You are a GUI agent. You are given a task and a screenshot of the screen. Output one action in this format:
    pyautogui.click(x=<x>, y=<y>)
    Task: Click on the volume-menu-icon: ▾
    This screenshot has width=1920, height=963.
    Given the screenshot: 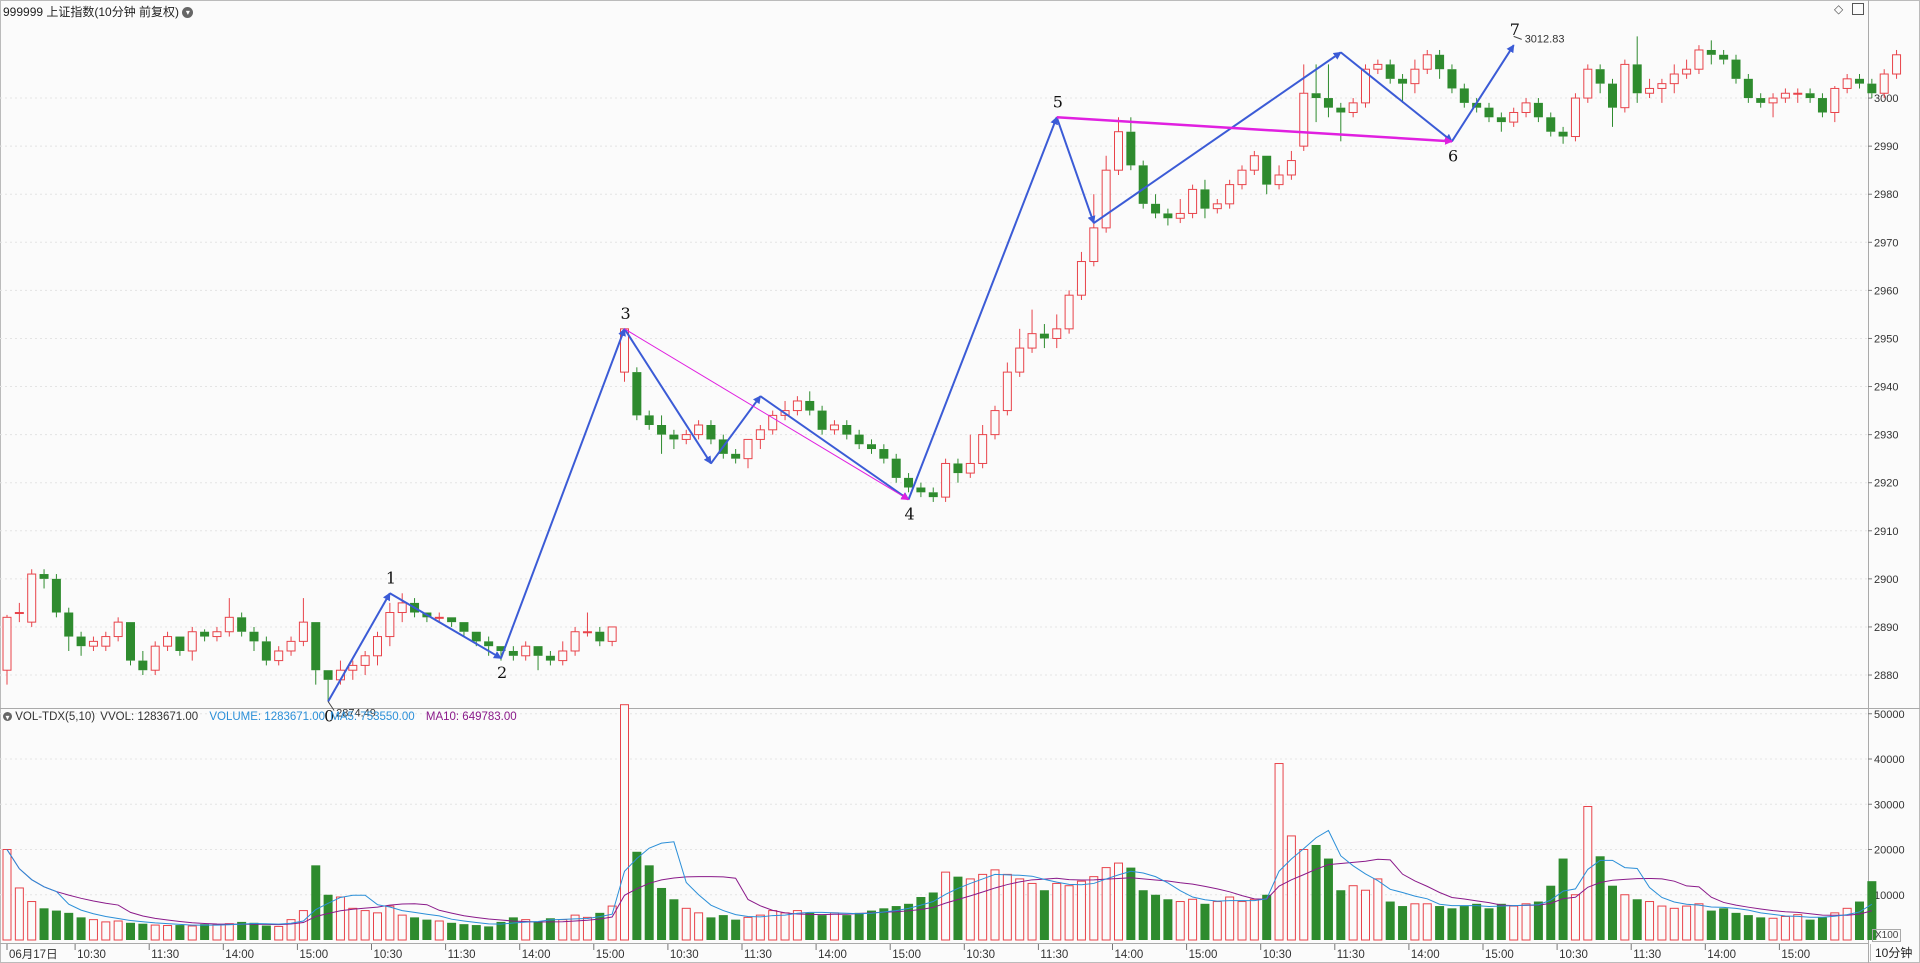 What is the action you would take?
    pyautogui.click(x=7, y=717)
    